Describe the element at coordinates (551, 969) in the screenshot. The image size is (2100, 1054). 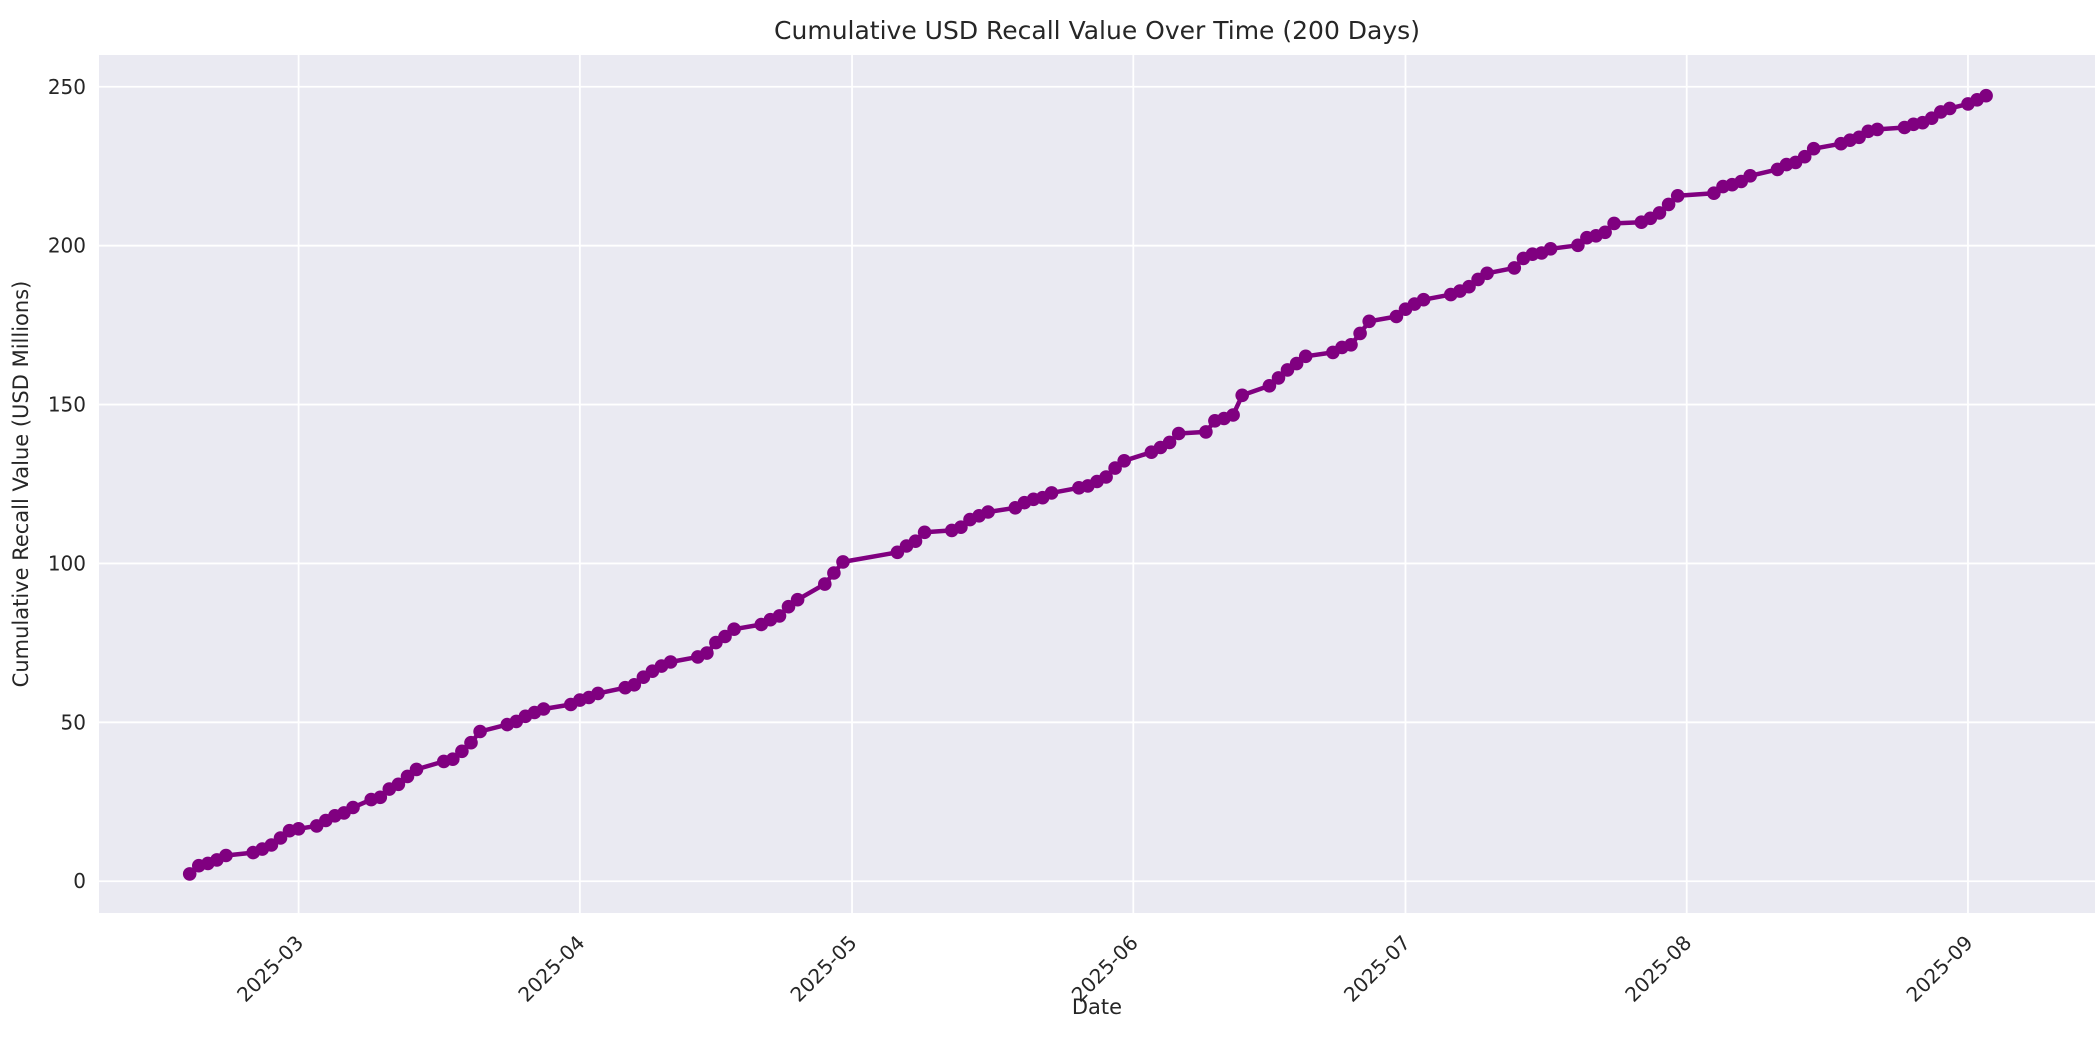
I see `x-tick-label: 2025-04` at that location.